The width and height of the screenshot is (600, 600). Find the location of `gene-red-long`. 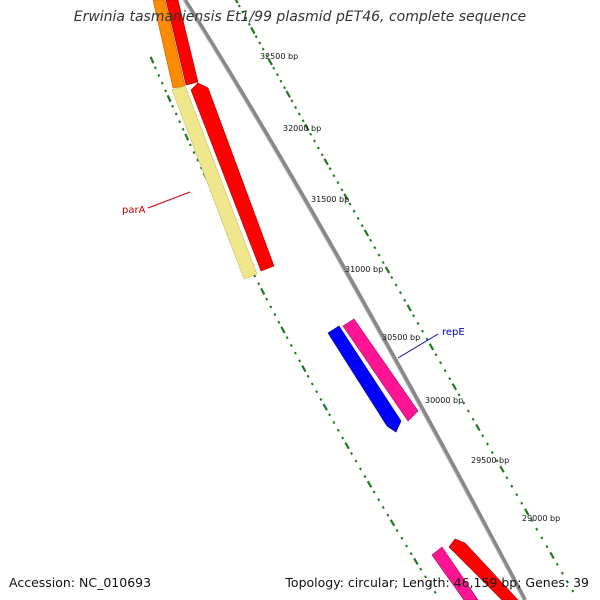

gene-red-long is located at coordinates (232, 177).